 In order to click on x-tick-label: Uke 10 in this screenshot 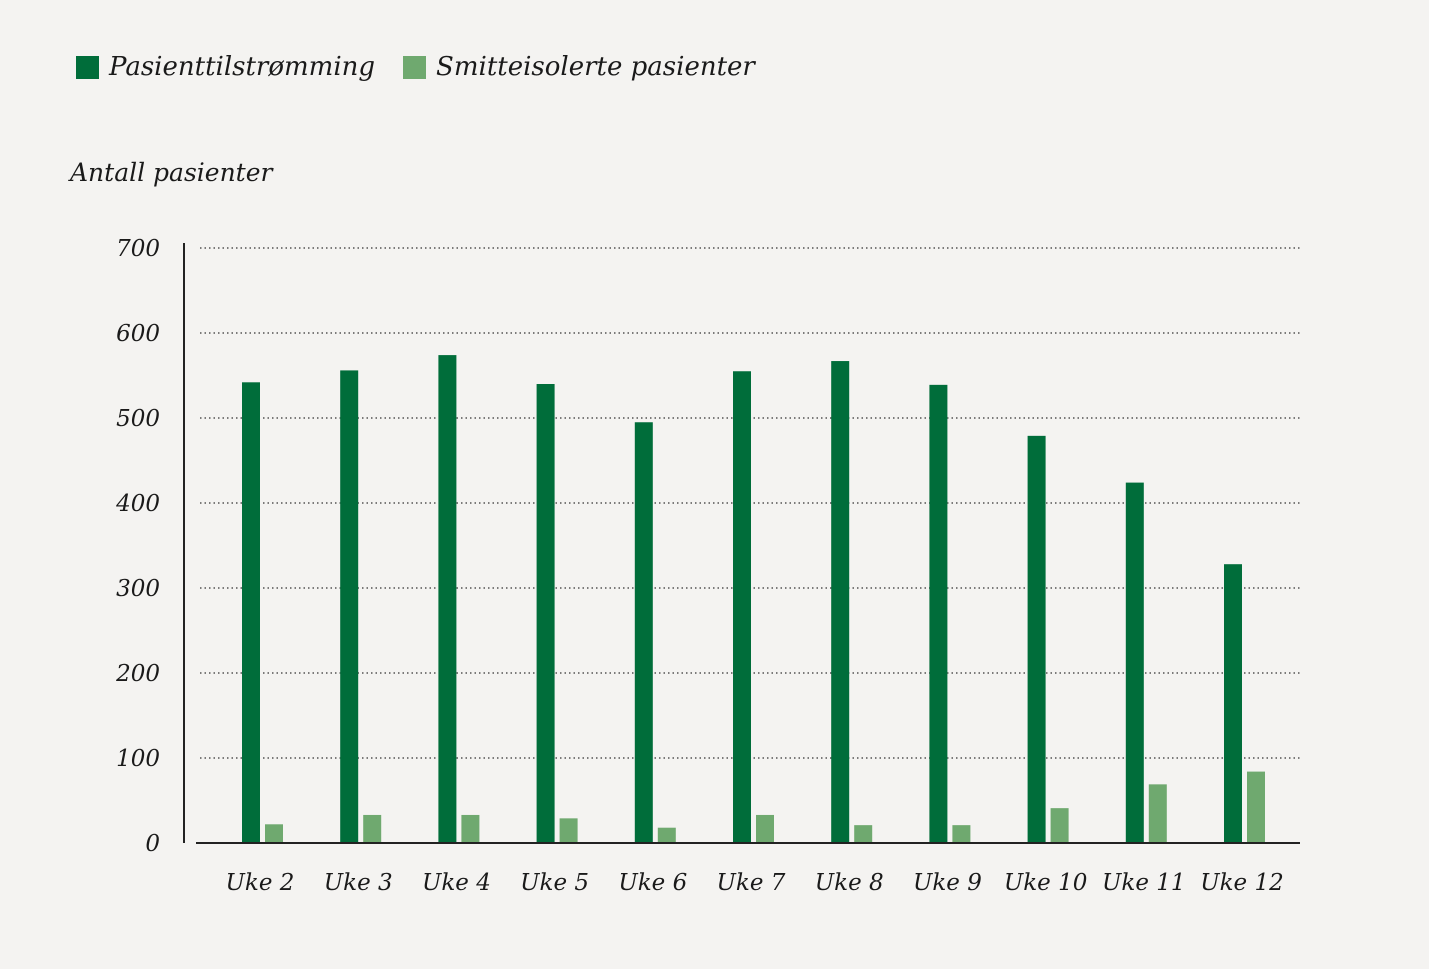, I will do `click(1046, 883)`.